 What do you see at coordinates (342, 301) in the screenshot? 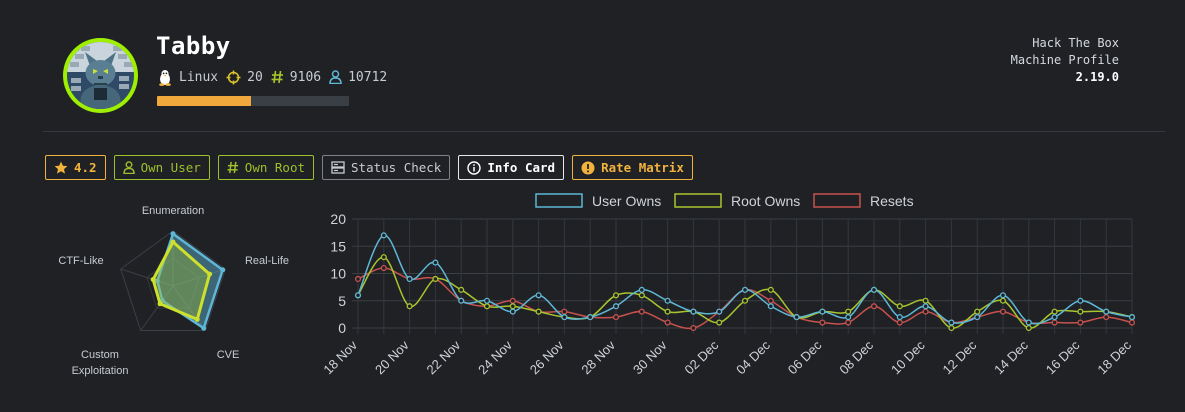
I see `y-tick-label: 5` at bounding box center [342, 301].